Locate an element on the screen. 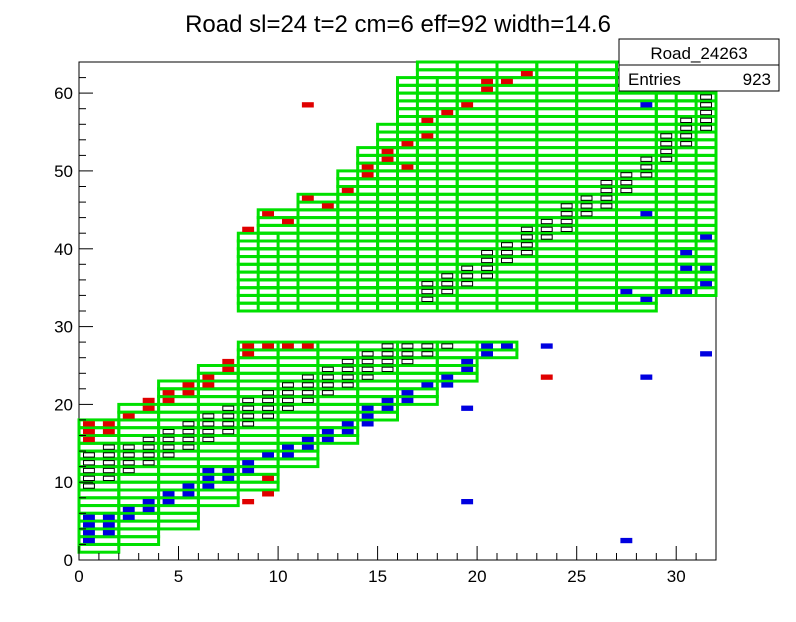  x-tick-label: 10 is located at coordinates (278, 576).